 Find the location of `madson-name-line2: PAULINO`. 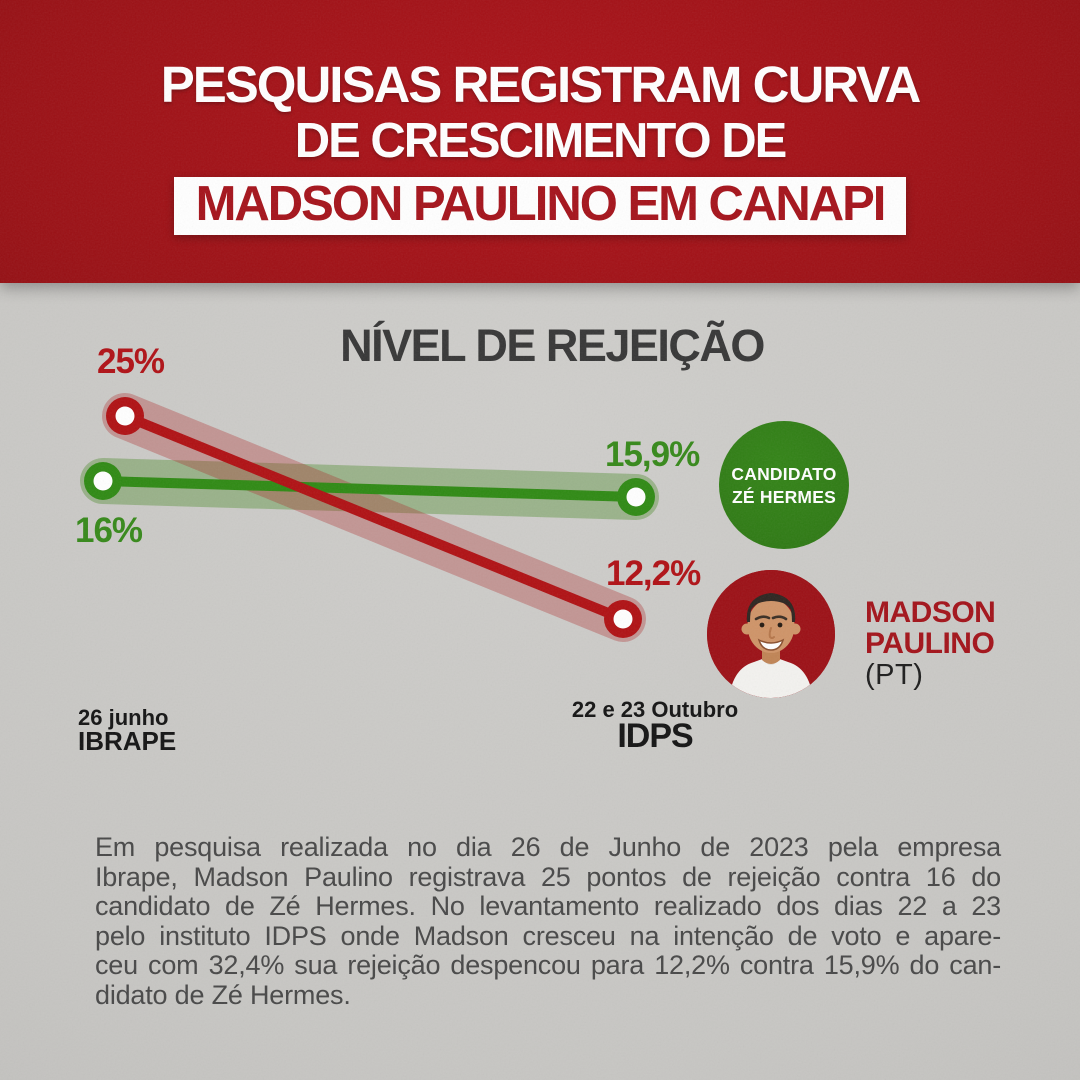

madson-name-line2: PAULINO is located at coordinates (930, 643).